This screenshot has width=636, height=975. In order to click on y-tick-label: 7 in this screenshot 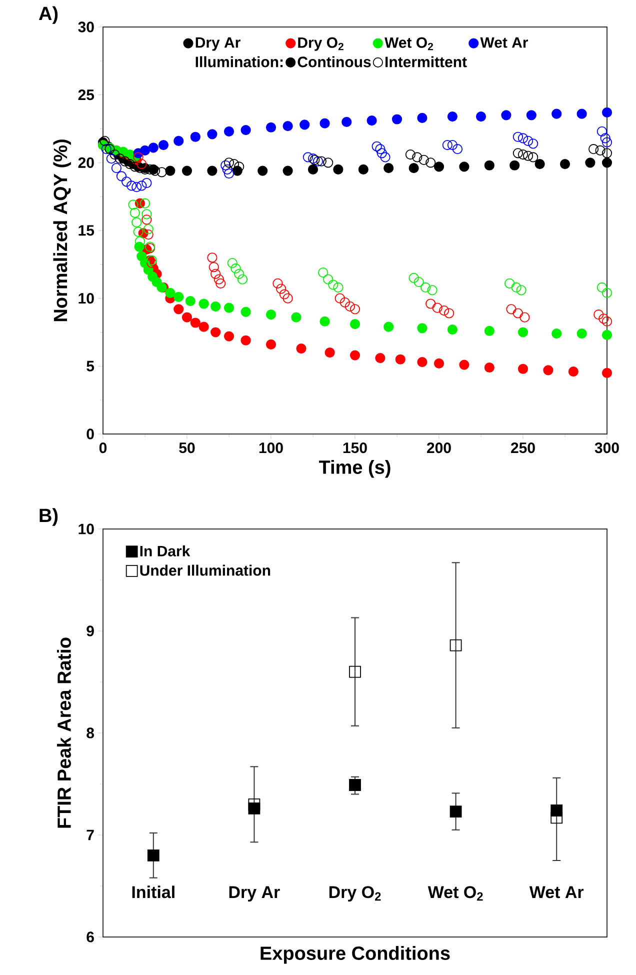, I will do `click(90, 835)`.